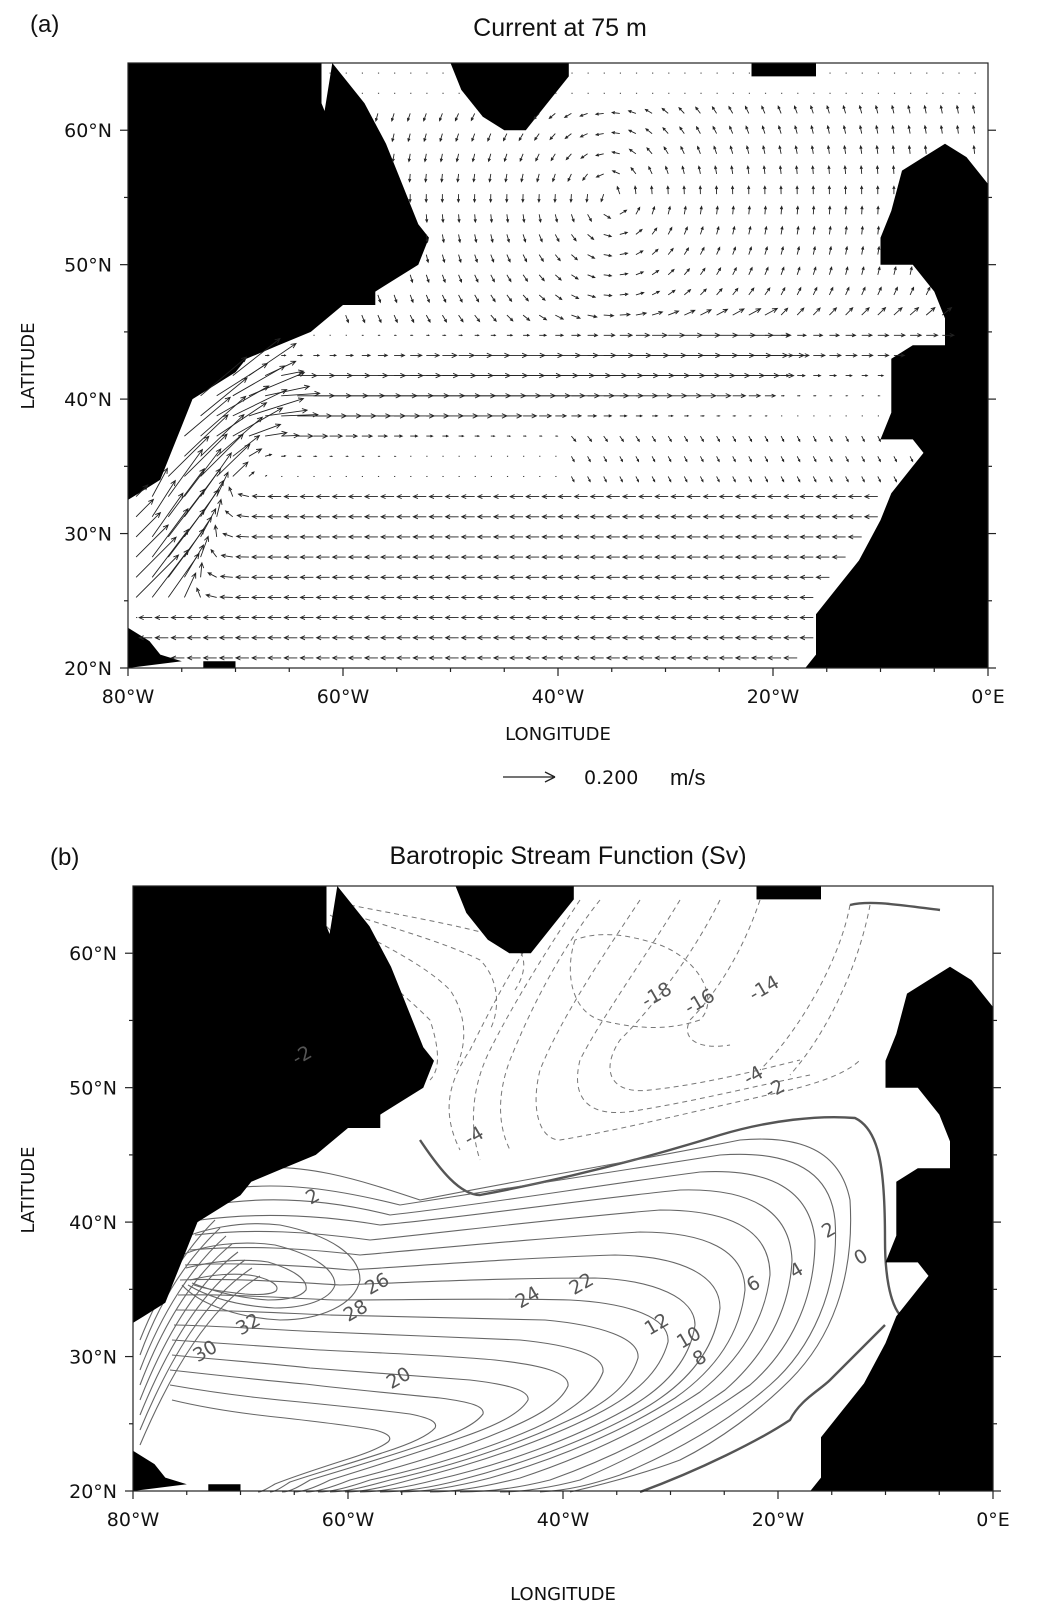 This screenshot has width=1043, height=1606. I want to click on x-tick-label: 0°E, so click(993, 1520).